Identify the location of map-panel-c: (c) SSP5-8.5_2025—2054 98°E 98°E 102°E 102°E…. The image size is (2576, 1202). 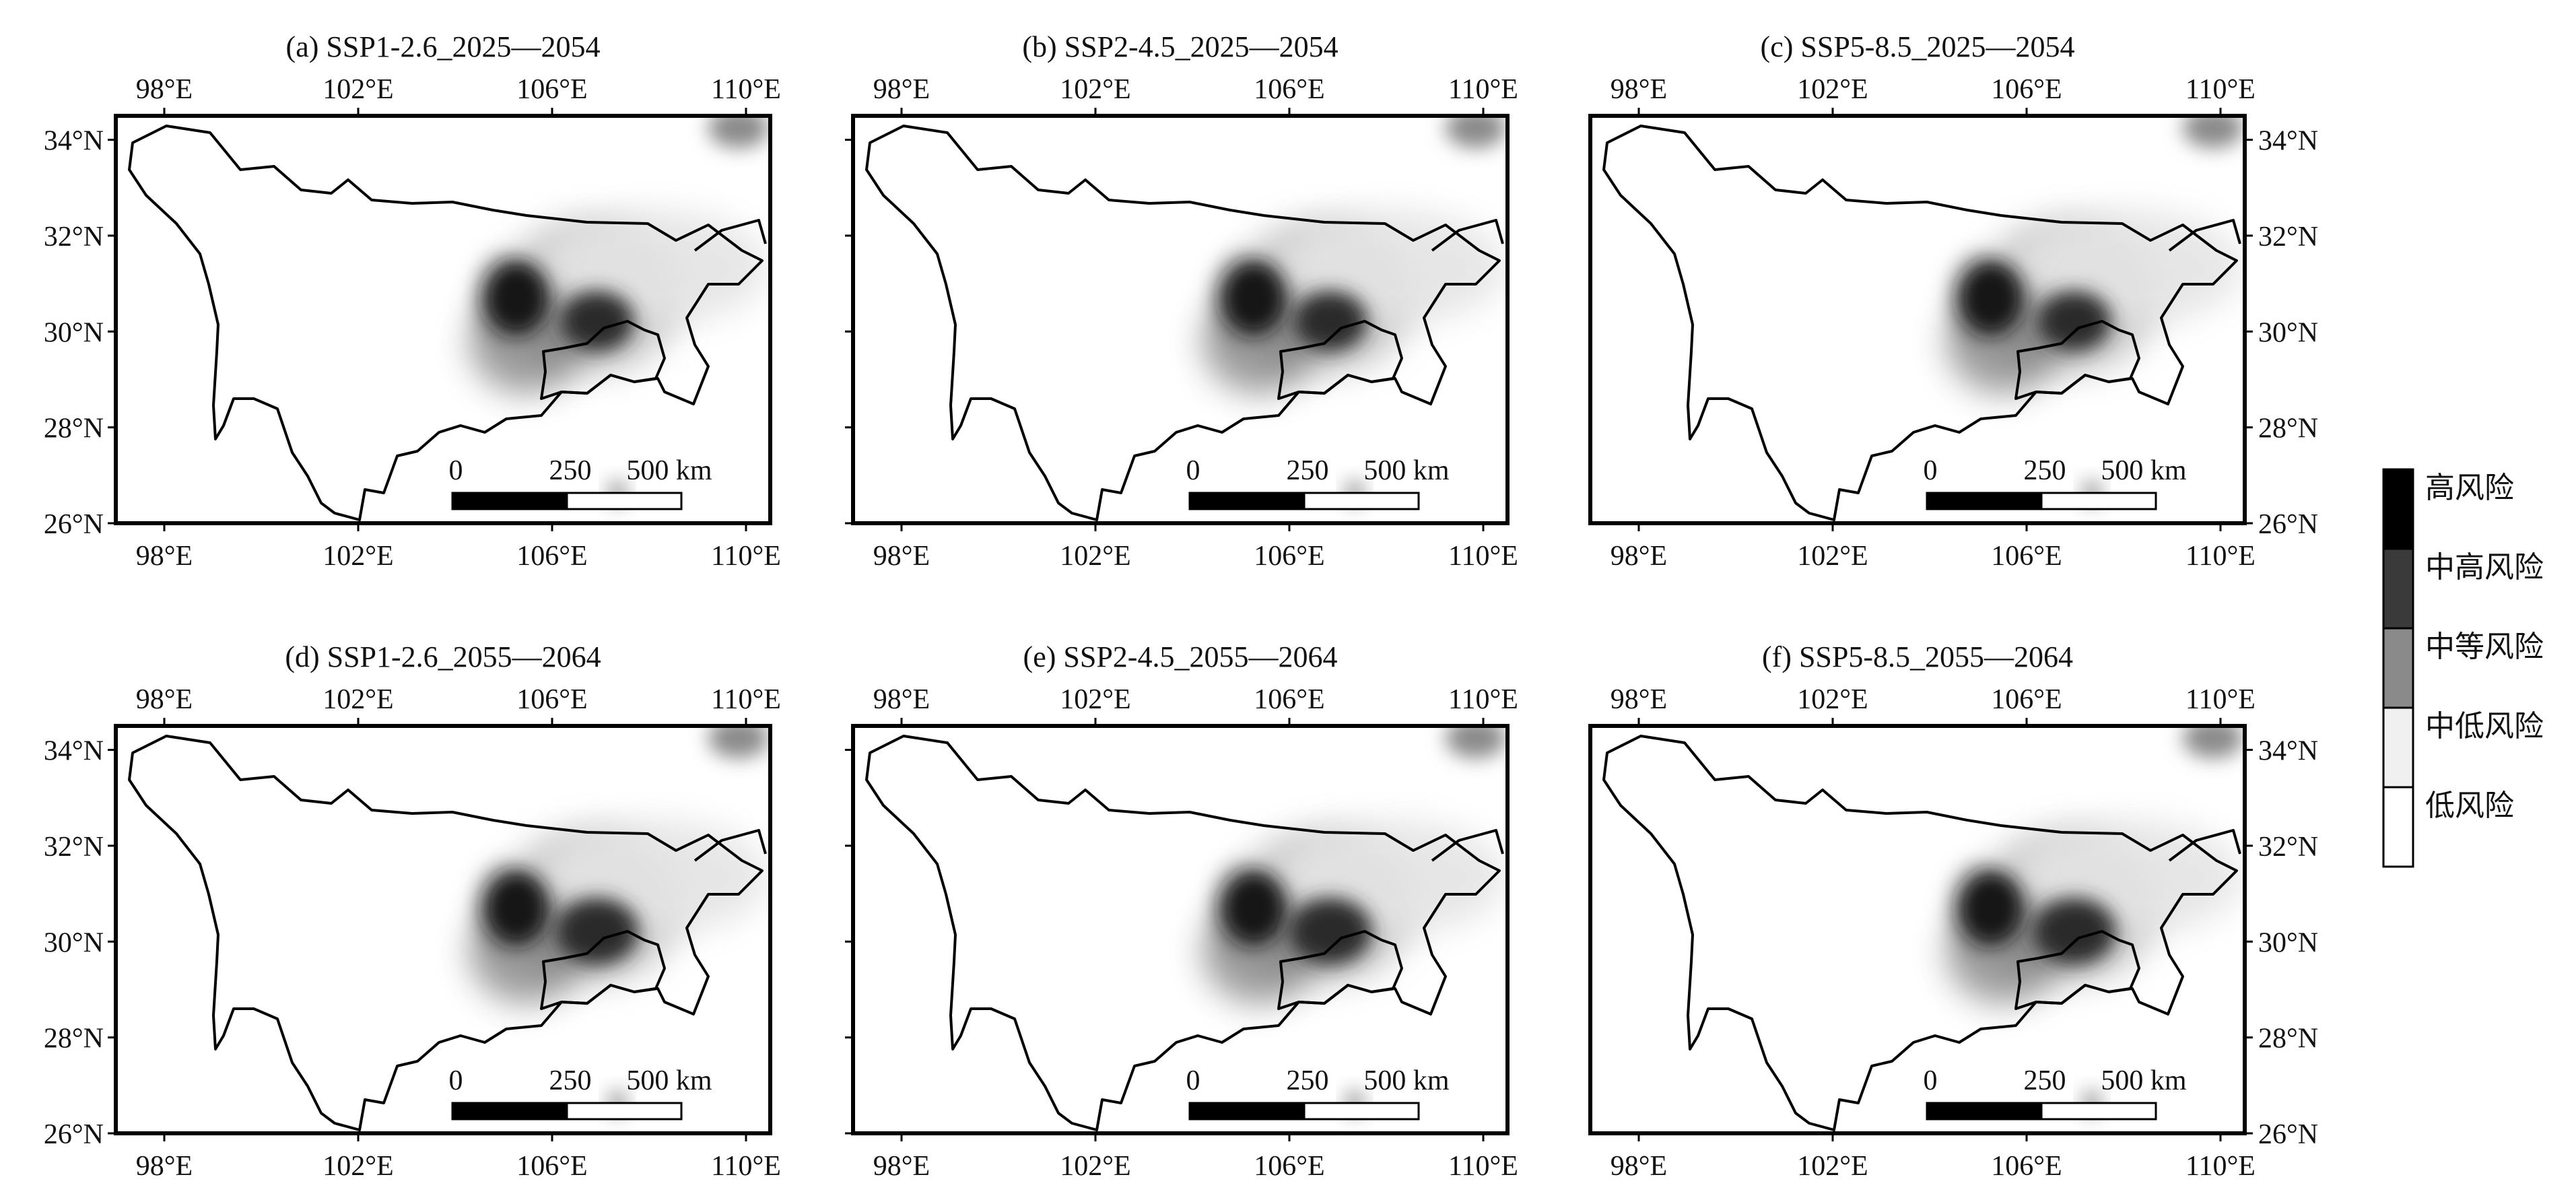
(1953, 301).